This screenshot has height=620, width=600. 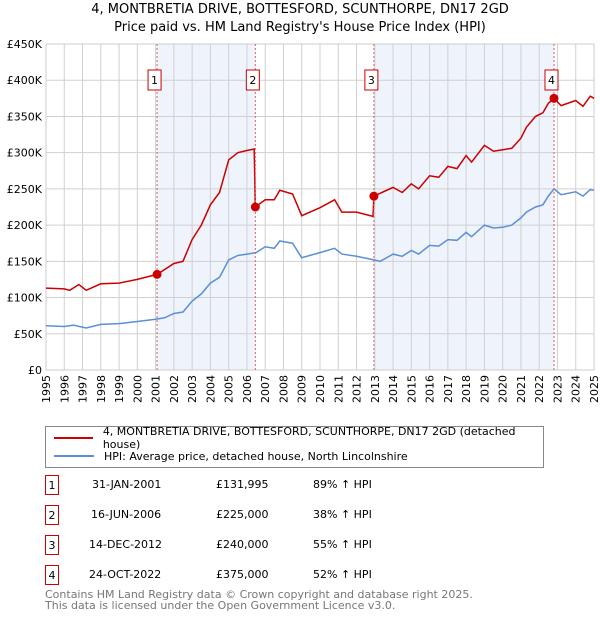 What do you see at coordinates (52, 515) in the screenshot?
I see `sale-marker-badge: 2` at bounding box center [52, 515].